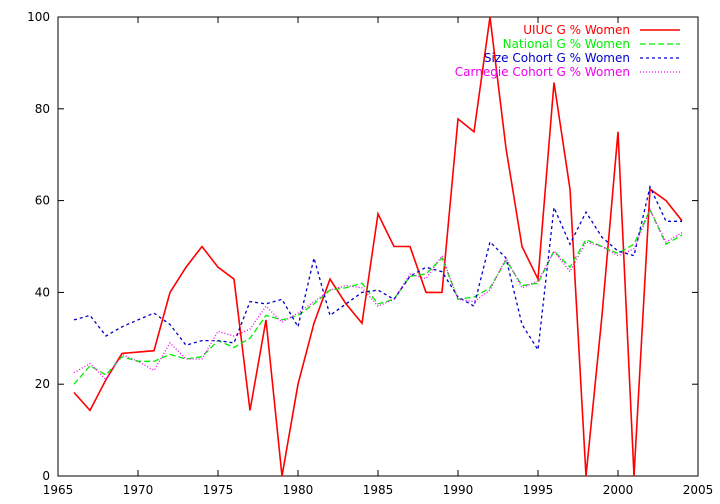 The width and height of the screenshot is (720, 504). Describe the element at coordinates (458, 490) in the screenshot. I see `x-tick-label: 1990` at that location.